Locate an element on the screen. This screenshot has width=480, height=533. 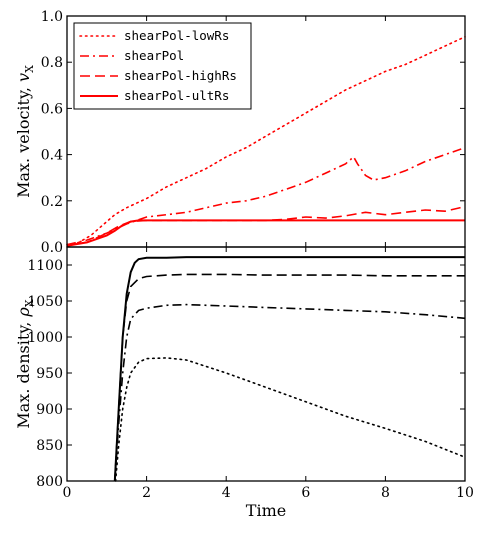
density-axis-label: Max. density, ρX is located at coordinates (25, 363).